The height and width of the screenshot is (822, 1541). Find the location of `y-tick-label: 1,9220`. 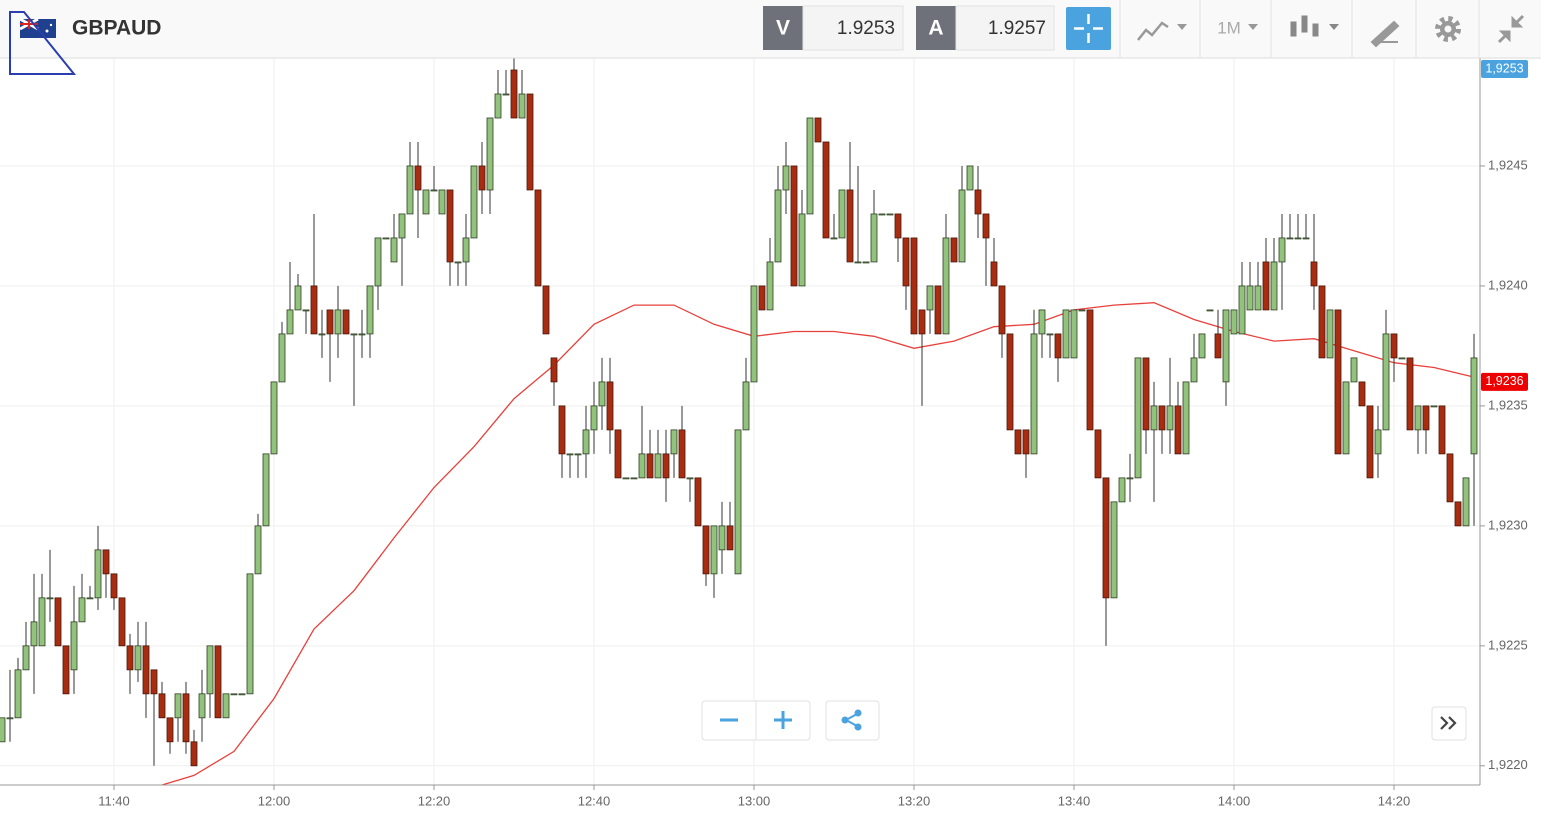

y-tick-label: 1,9220 is located at coordinates (1508, 764).